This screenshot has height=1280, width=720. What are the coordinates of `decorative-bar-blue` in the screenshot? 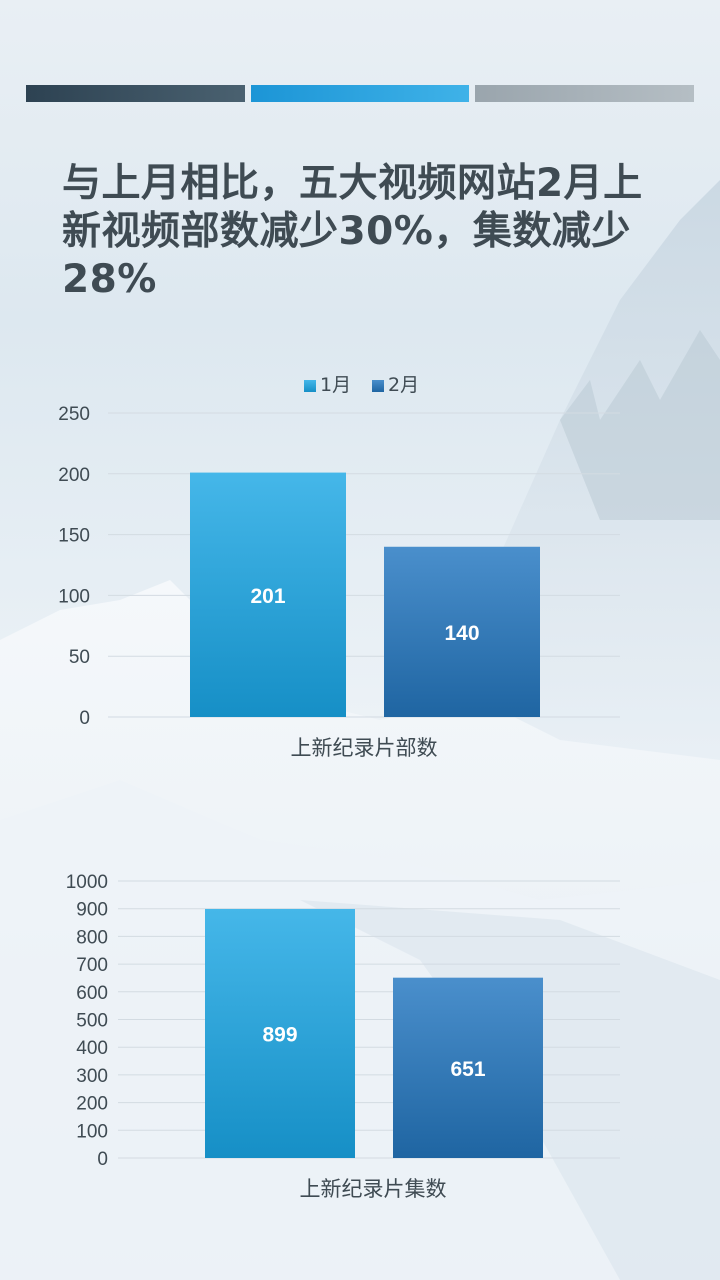 It's located at (360, 93).